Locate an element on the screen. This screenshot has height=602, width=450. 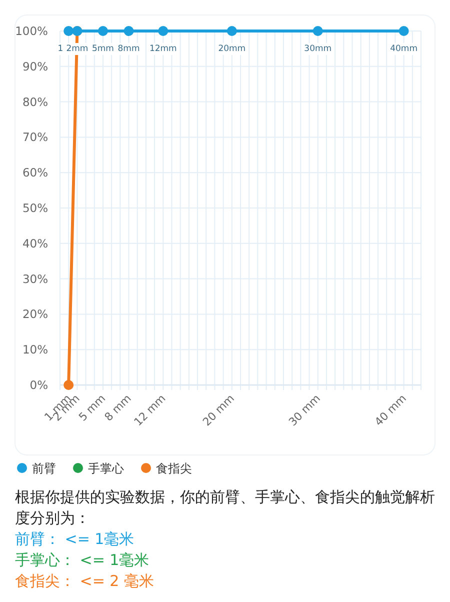
y-tick-label: 80% is located at coordinates (35, 101).